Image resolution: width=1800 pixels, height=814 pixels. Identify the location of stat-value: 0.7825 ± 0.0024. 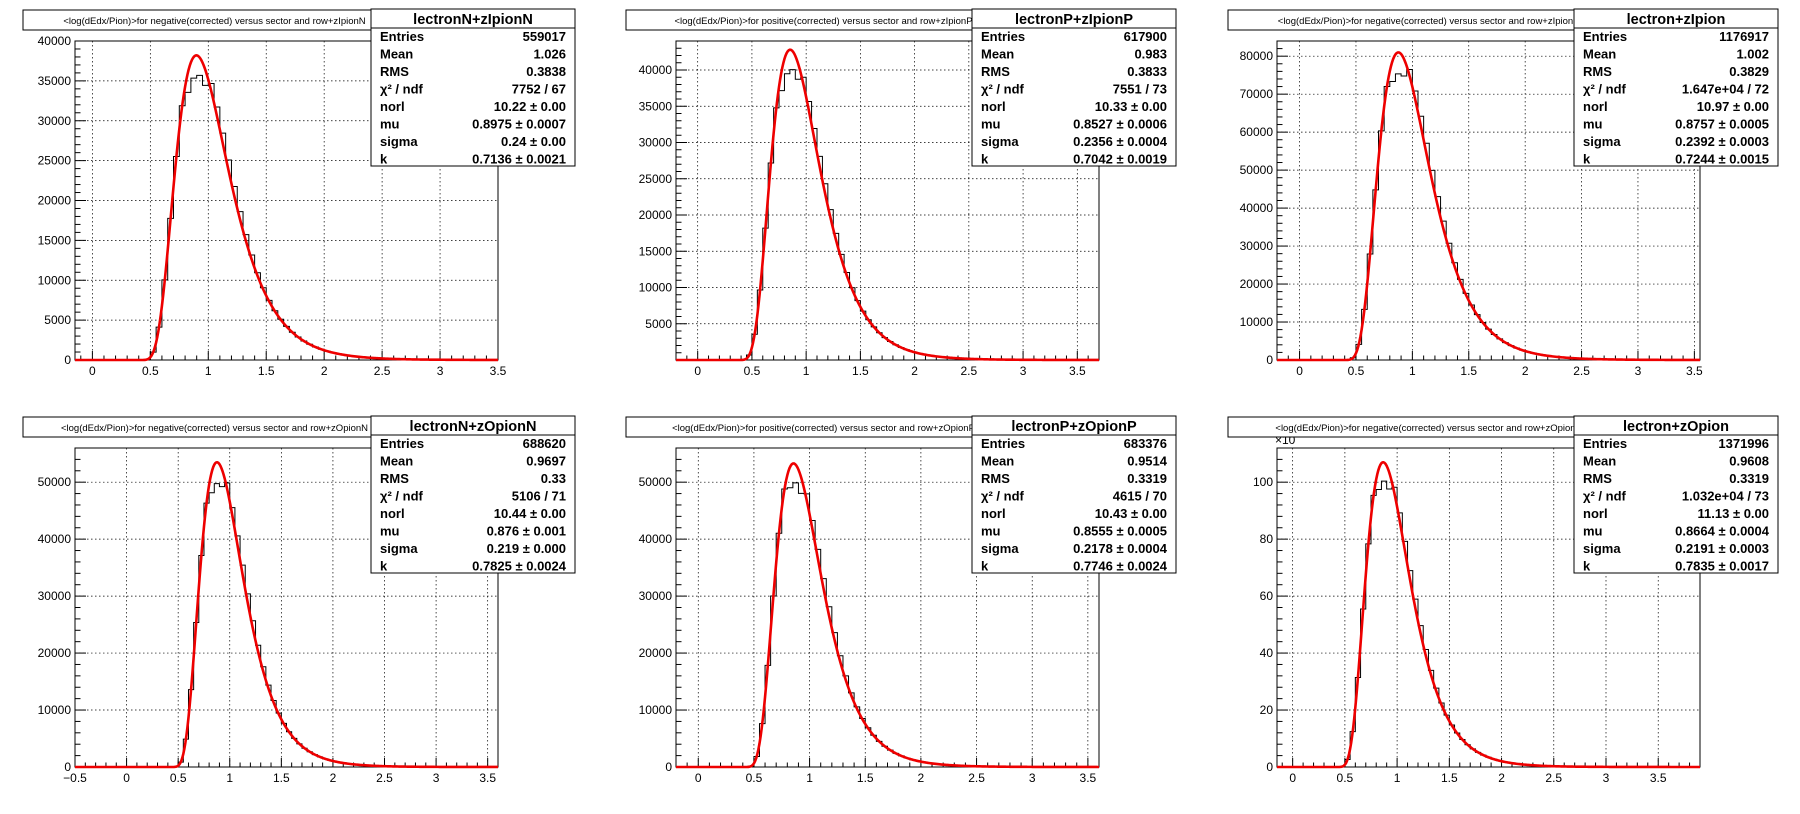
(519, 566).